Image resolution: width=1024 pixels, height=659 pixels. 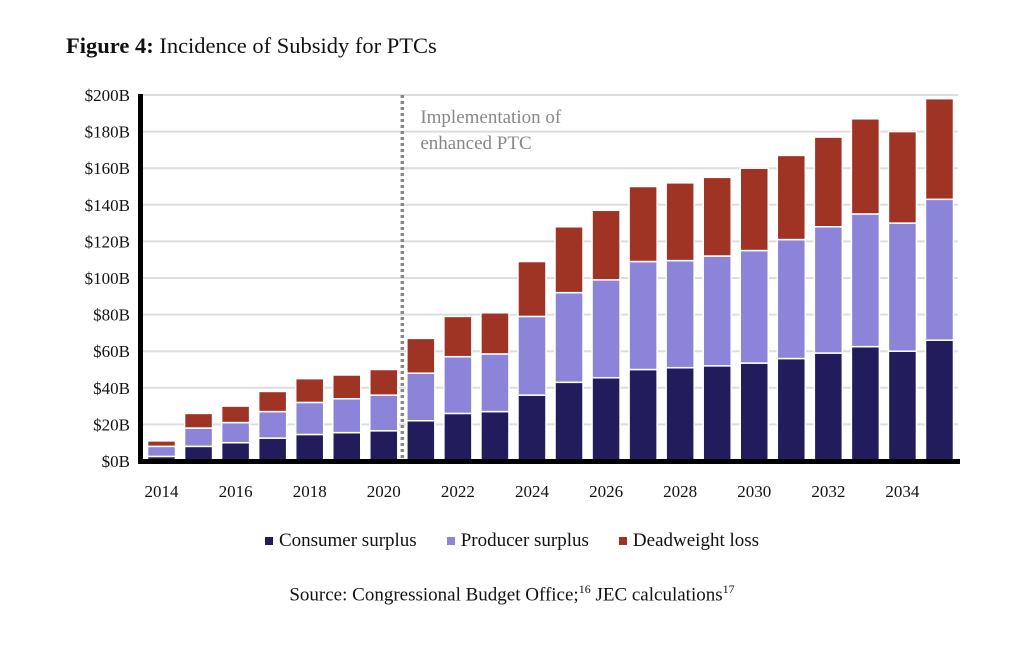 What do you see at coordinates (450, 541) in the screenshot?
I see `legend-swatch-producer` at bounding box center [450, 541].